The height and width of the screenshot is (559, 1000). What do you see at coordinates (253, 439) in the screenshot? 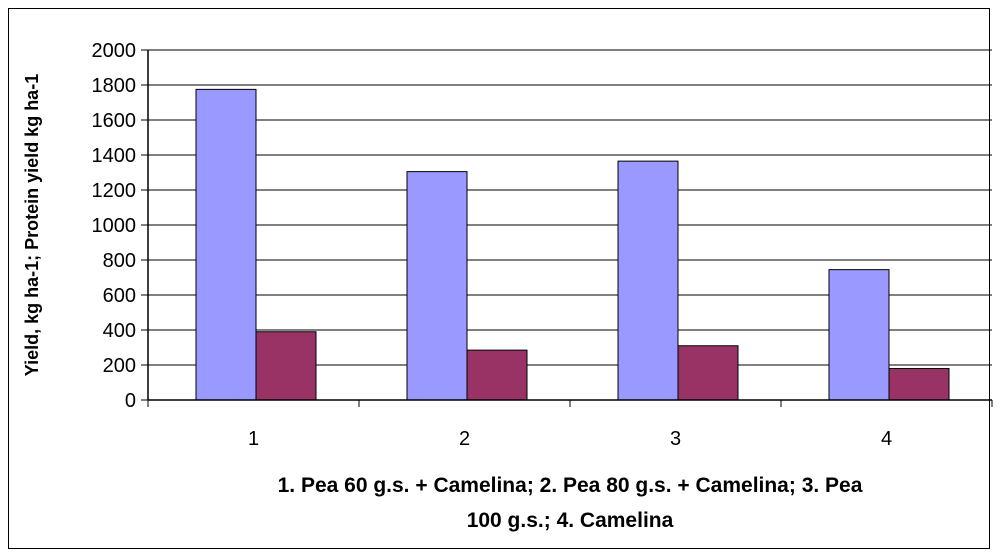
I see `x-tick-label: 1` at bounding box center [253, 439].